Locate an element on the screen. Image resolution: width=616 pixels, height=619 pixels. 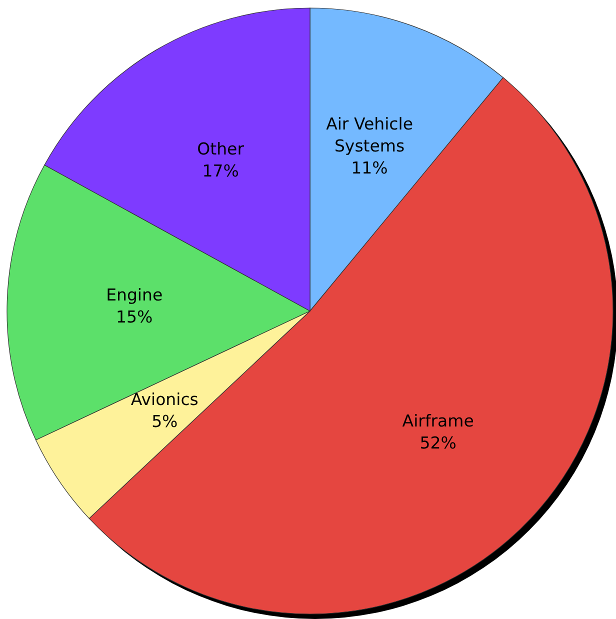
slice-label: Airframe is located at coordinates (438, 420).